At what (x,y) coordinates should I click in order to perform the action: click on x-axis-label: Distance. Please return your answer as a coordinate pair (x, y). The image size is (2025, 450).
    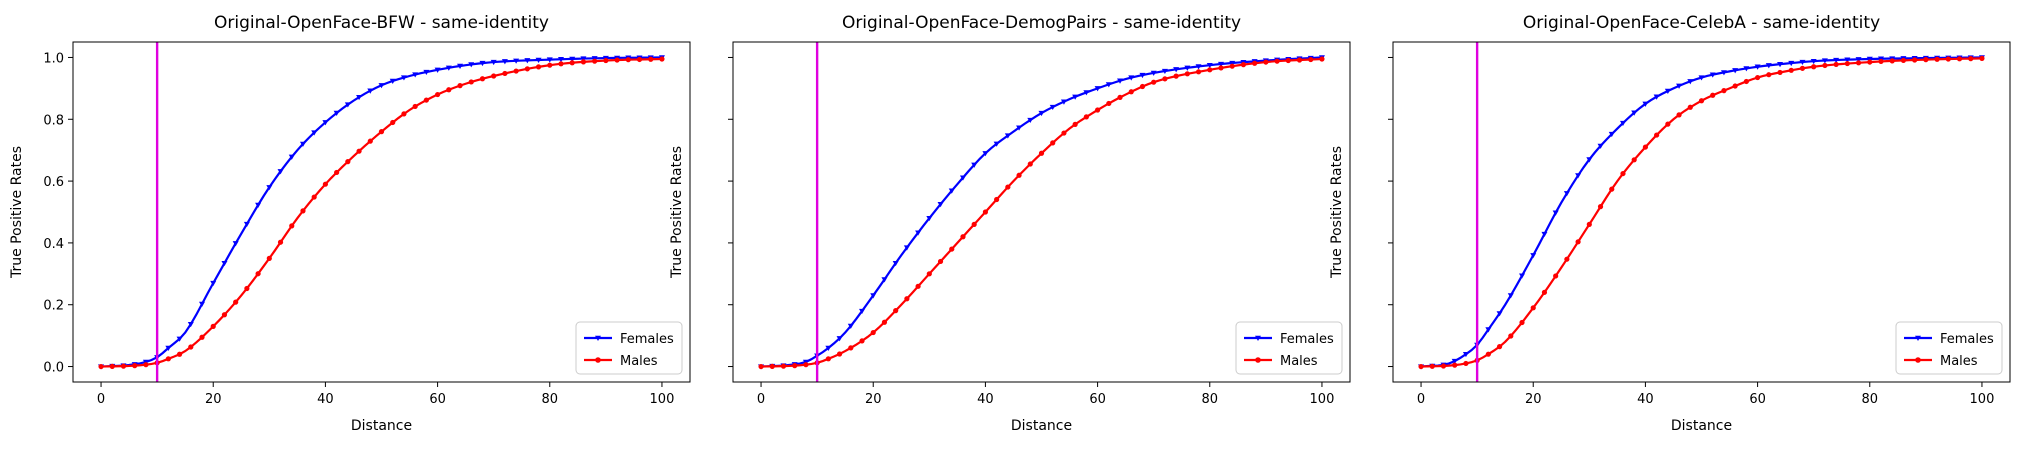
    Looking at the image, I should click on (381, 426).